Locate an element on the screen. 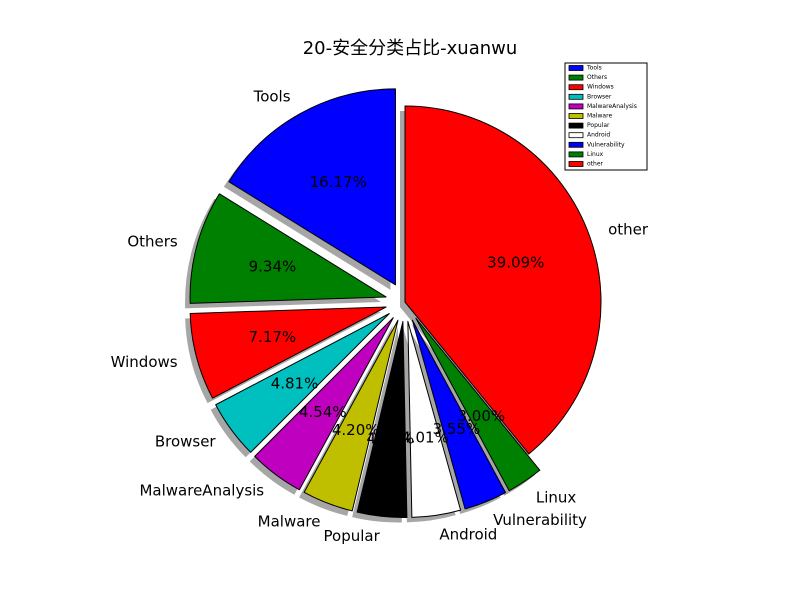 The image size is (800, 600). percent-label-popular: 4.07% is located at coordinates (390, 438).